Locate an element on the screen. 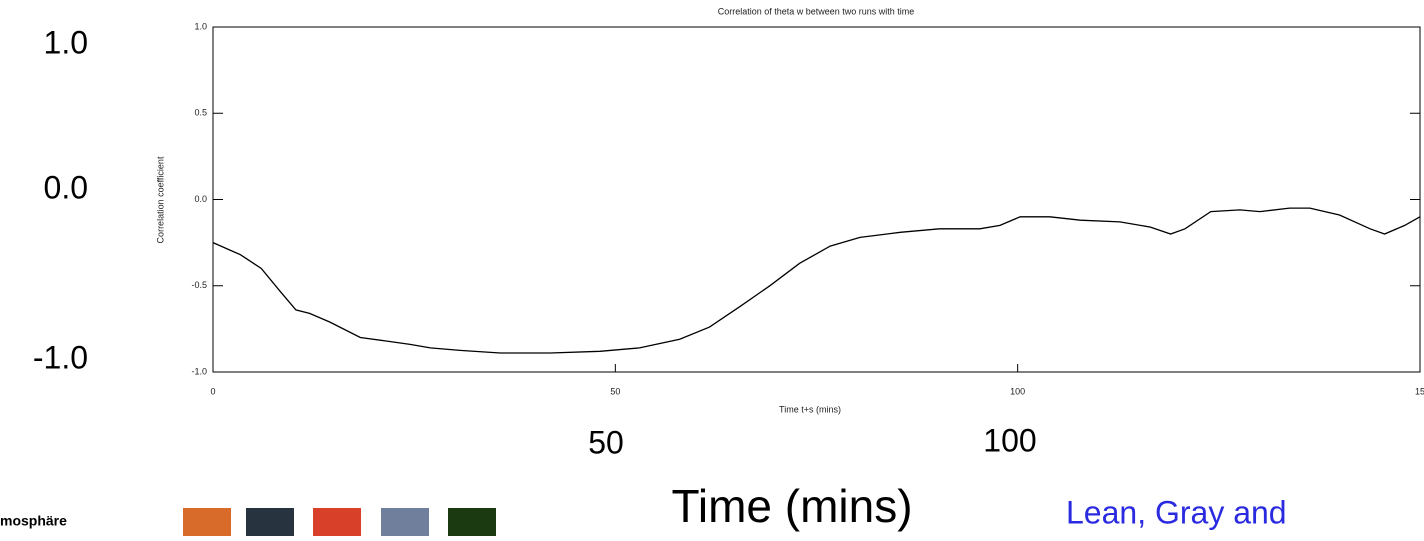 This screenshot has width=1424, height=541. x-tick-label: 100 is located at coordinates (1017, 391).